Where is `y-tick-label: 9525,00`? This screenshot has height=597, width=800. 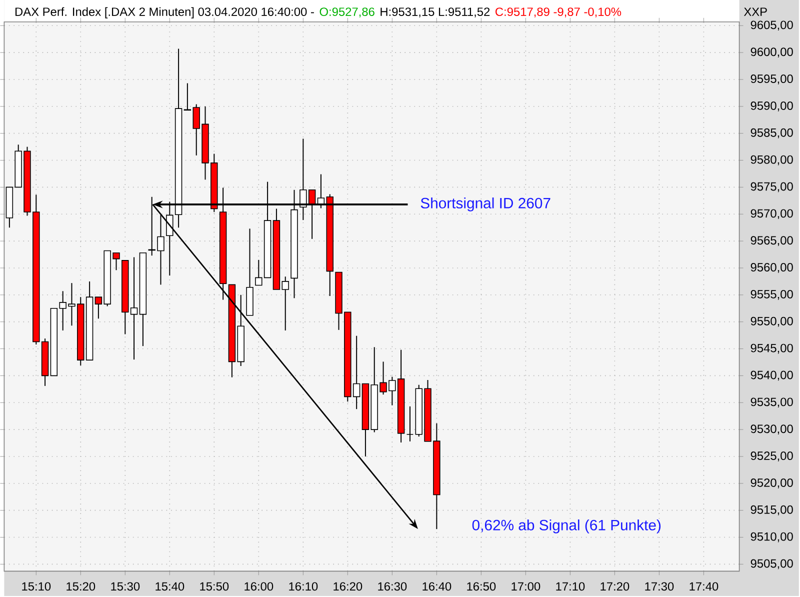
y-tick-label: 9525,00 is located at coordinates (771, 456).